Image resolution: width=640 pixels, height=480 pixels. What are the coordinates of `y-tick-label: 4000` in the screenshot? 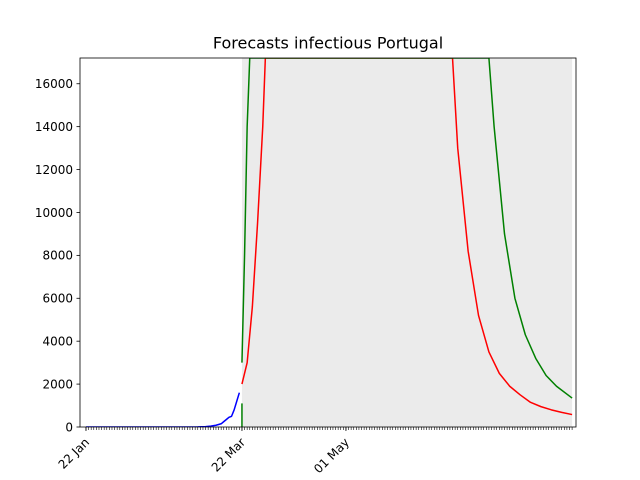 It's located at (57, 341).